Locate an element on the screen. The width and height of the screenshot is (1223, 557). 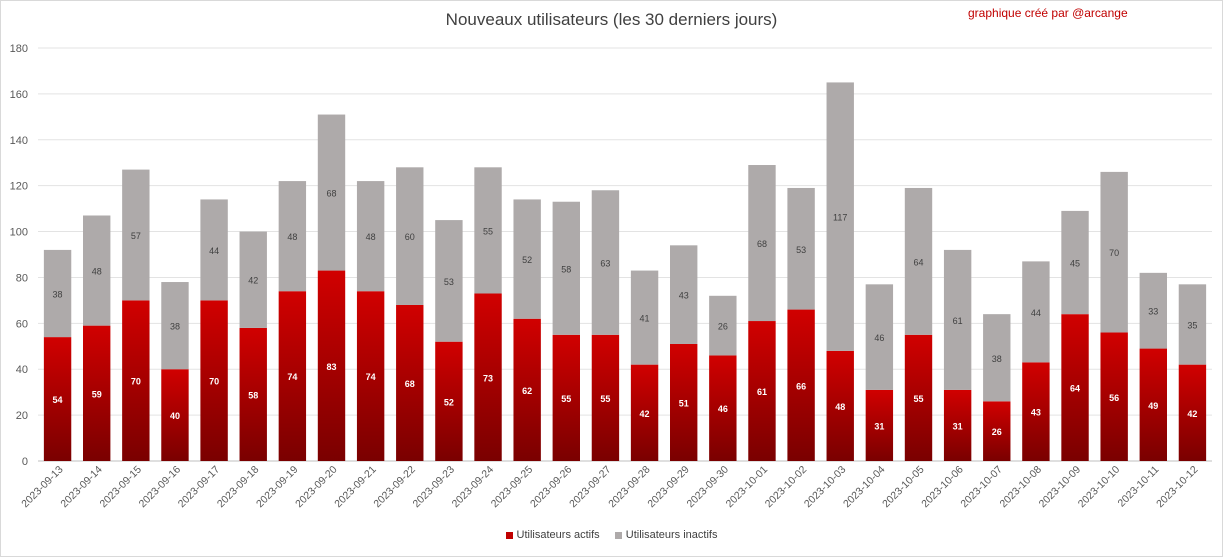
y-tick-label: 180 is located at coordinates (19, 49).